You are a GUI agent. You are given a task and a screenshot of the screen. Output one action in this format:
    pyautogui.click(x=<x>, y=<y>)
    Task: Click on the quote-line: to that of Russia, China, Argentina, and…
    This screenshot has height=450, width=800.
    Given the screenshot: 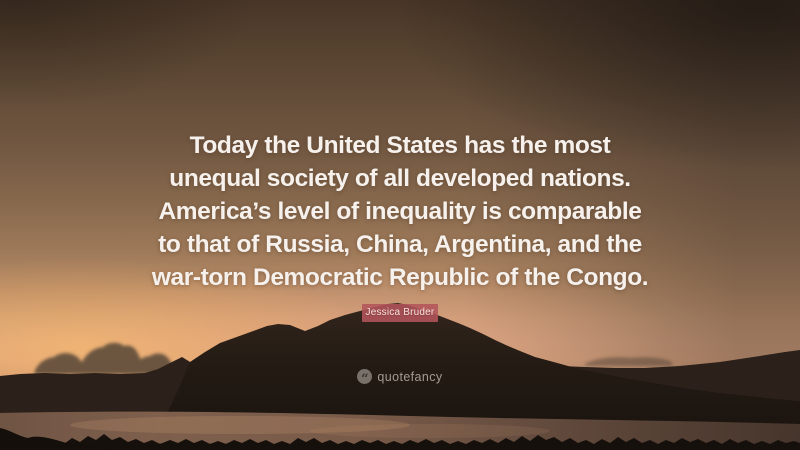 What is the action you would take?
    pyautogui.click(x=400, y=244)
    